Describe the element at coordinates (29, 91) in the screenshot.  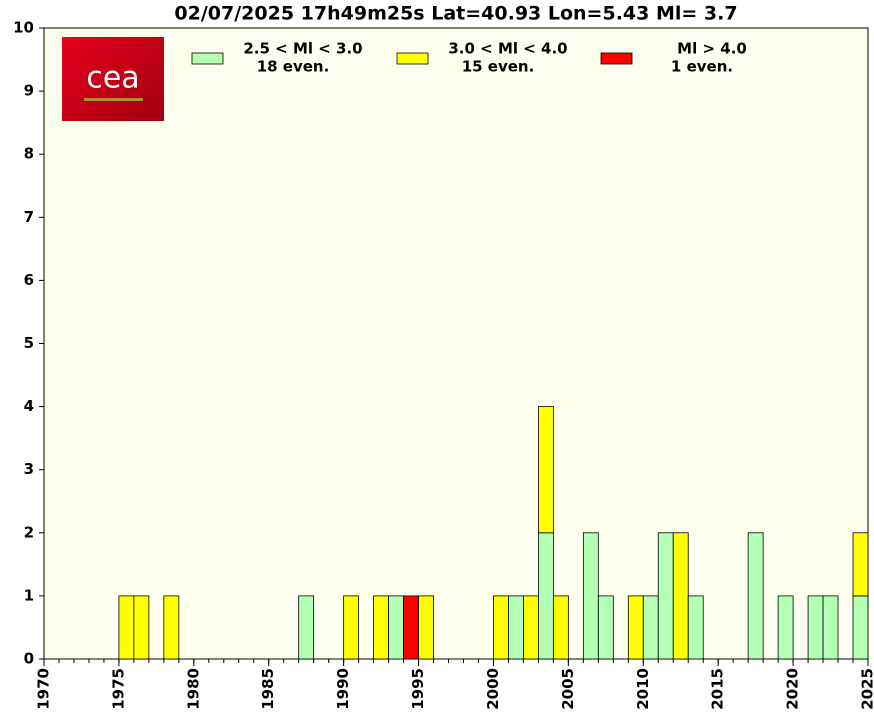
I see `y-tick-label: 9` at that location.